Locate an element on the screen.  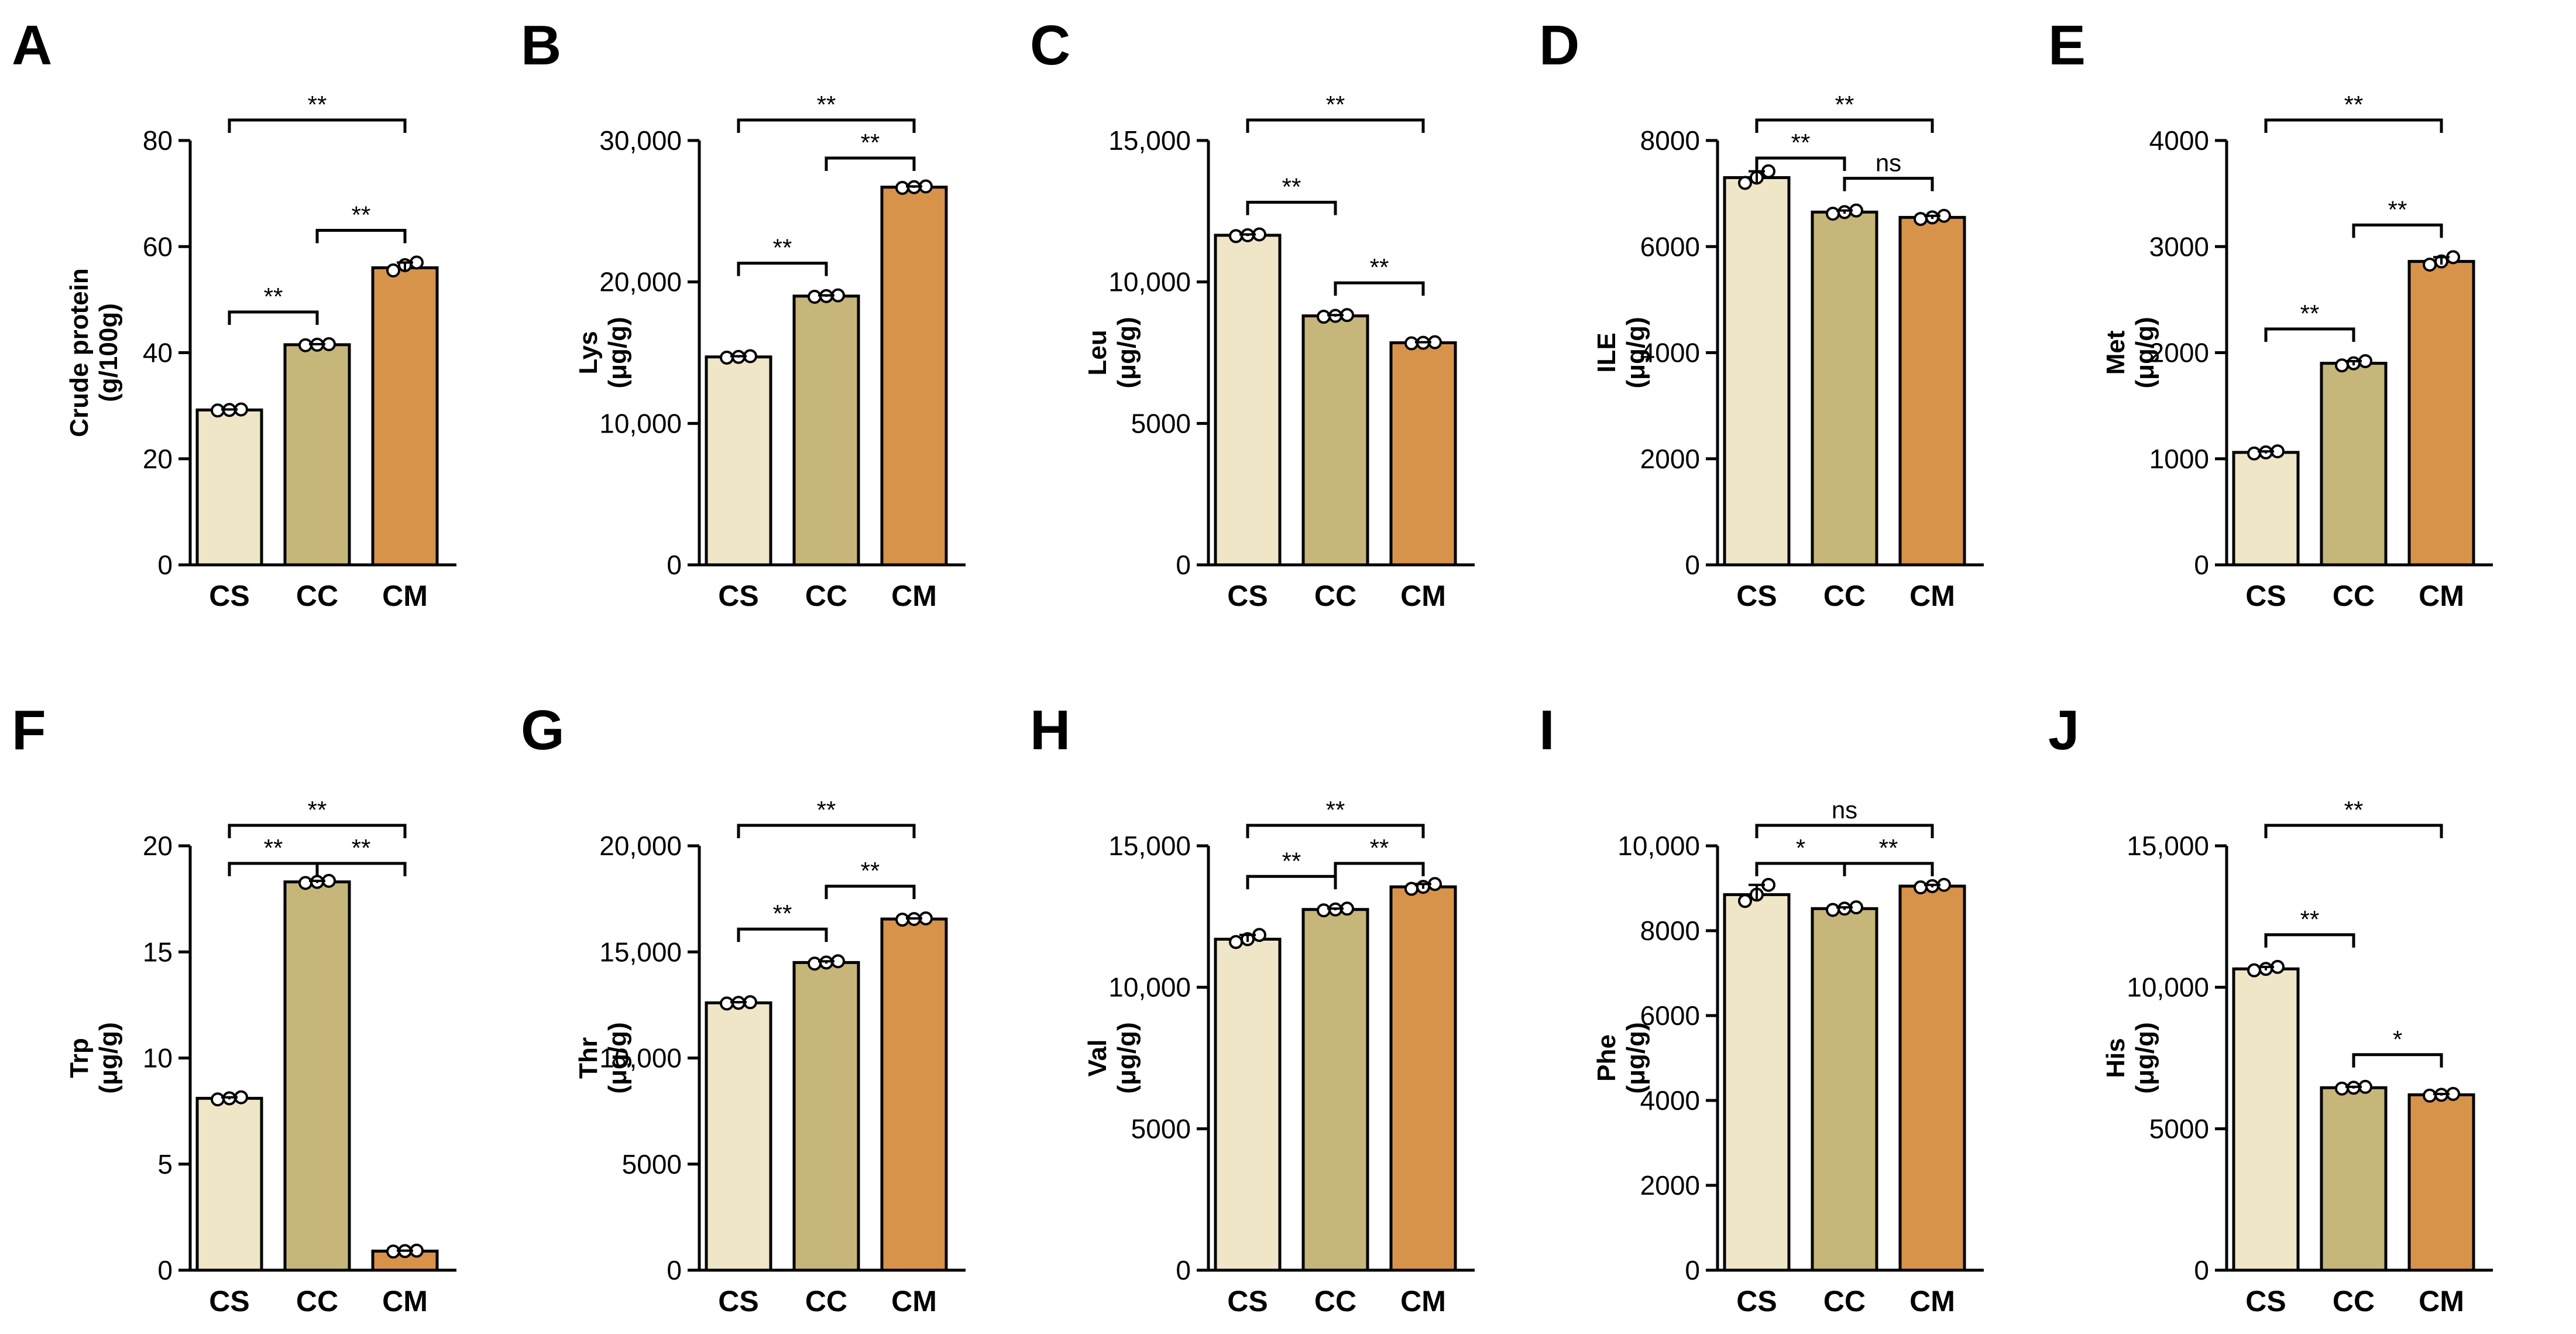
y-axis-title: ILE(μg/g) is located at coordinates (1621, 352).